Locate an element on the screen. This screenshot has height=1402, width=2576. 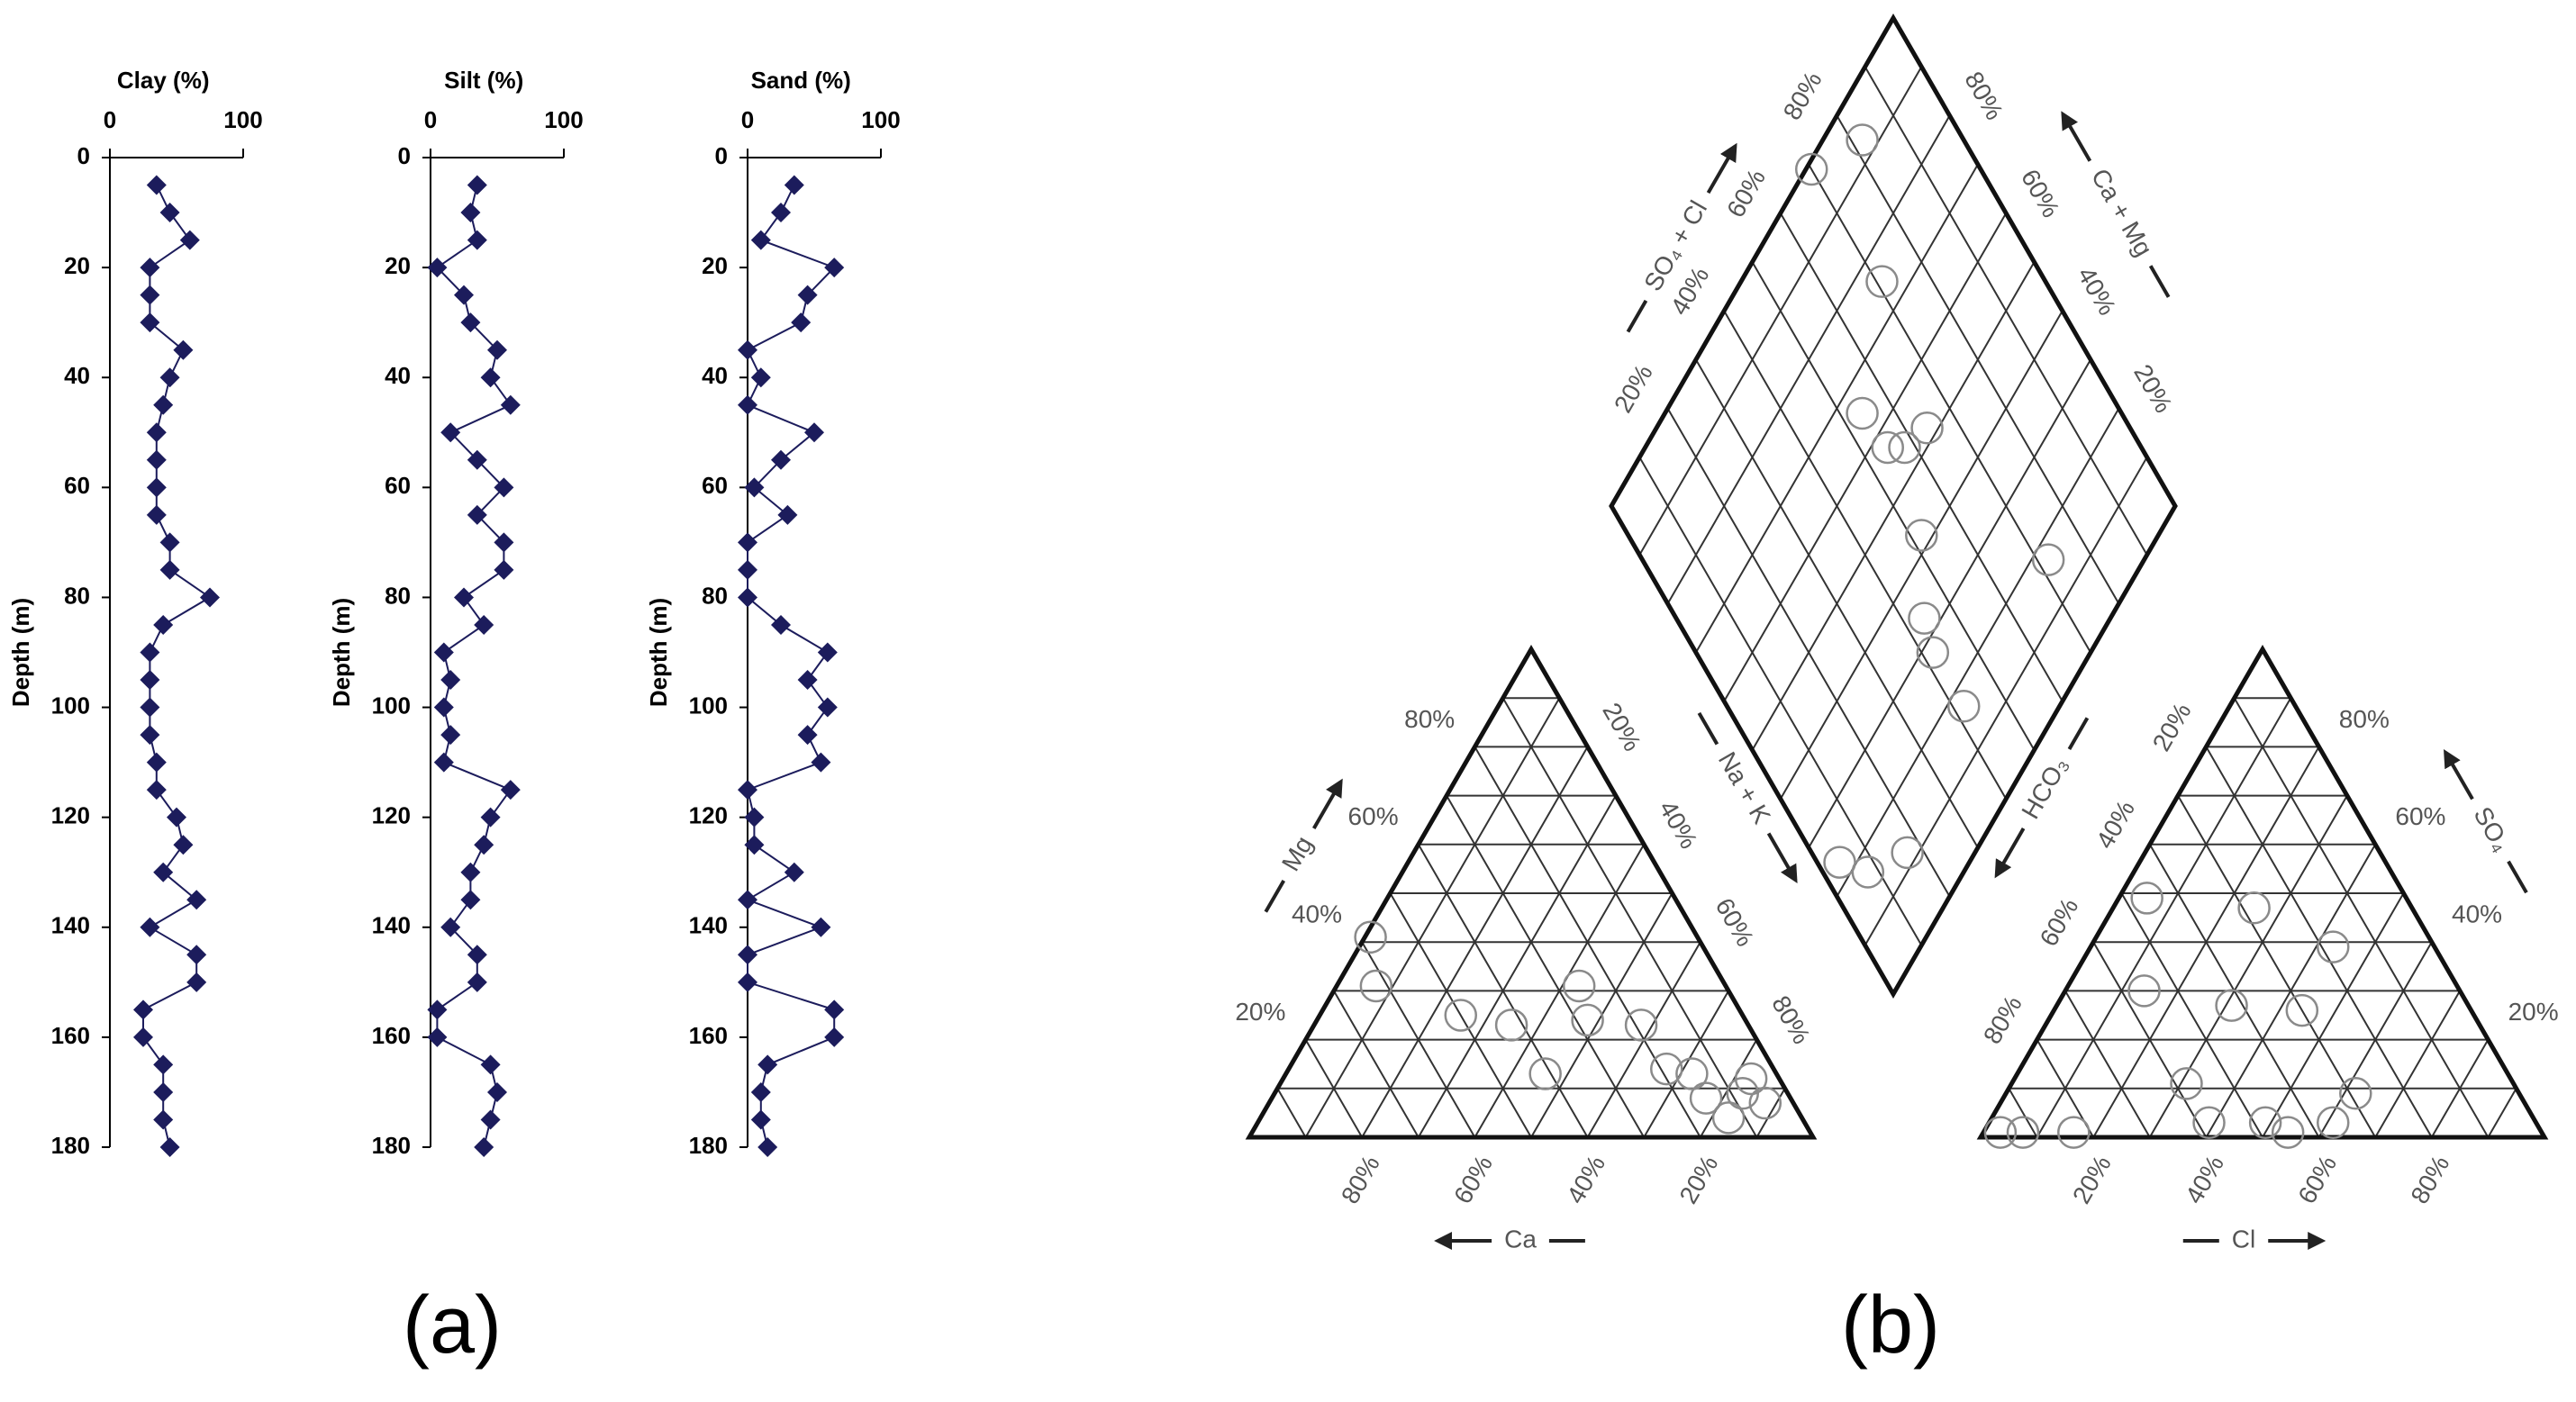
y-tick-label: 140 is located at coordinates (391, 925).